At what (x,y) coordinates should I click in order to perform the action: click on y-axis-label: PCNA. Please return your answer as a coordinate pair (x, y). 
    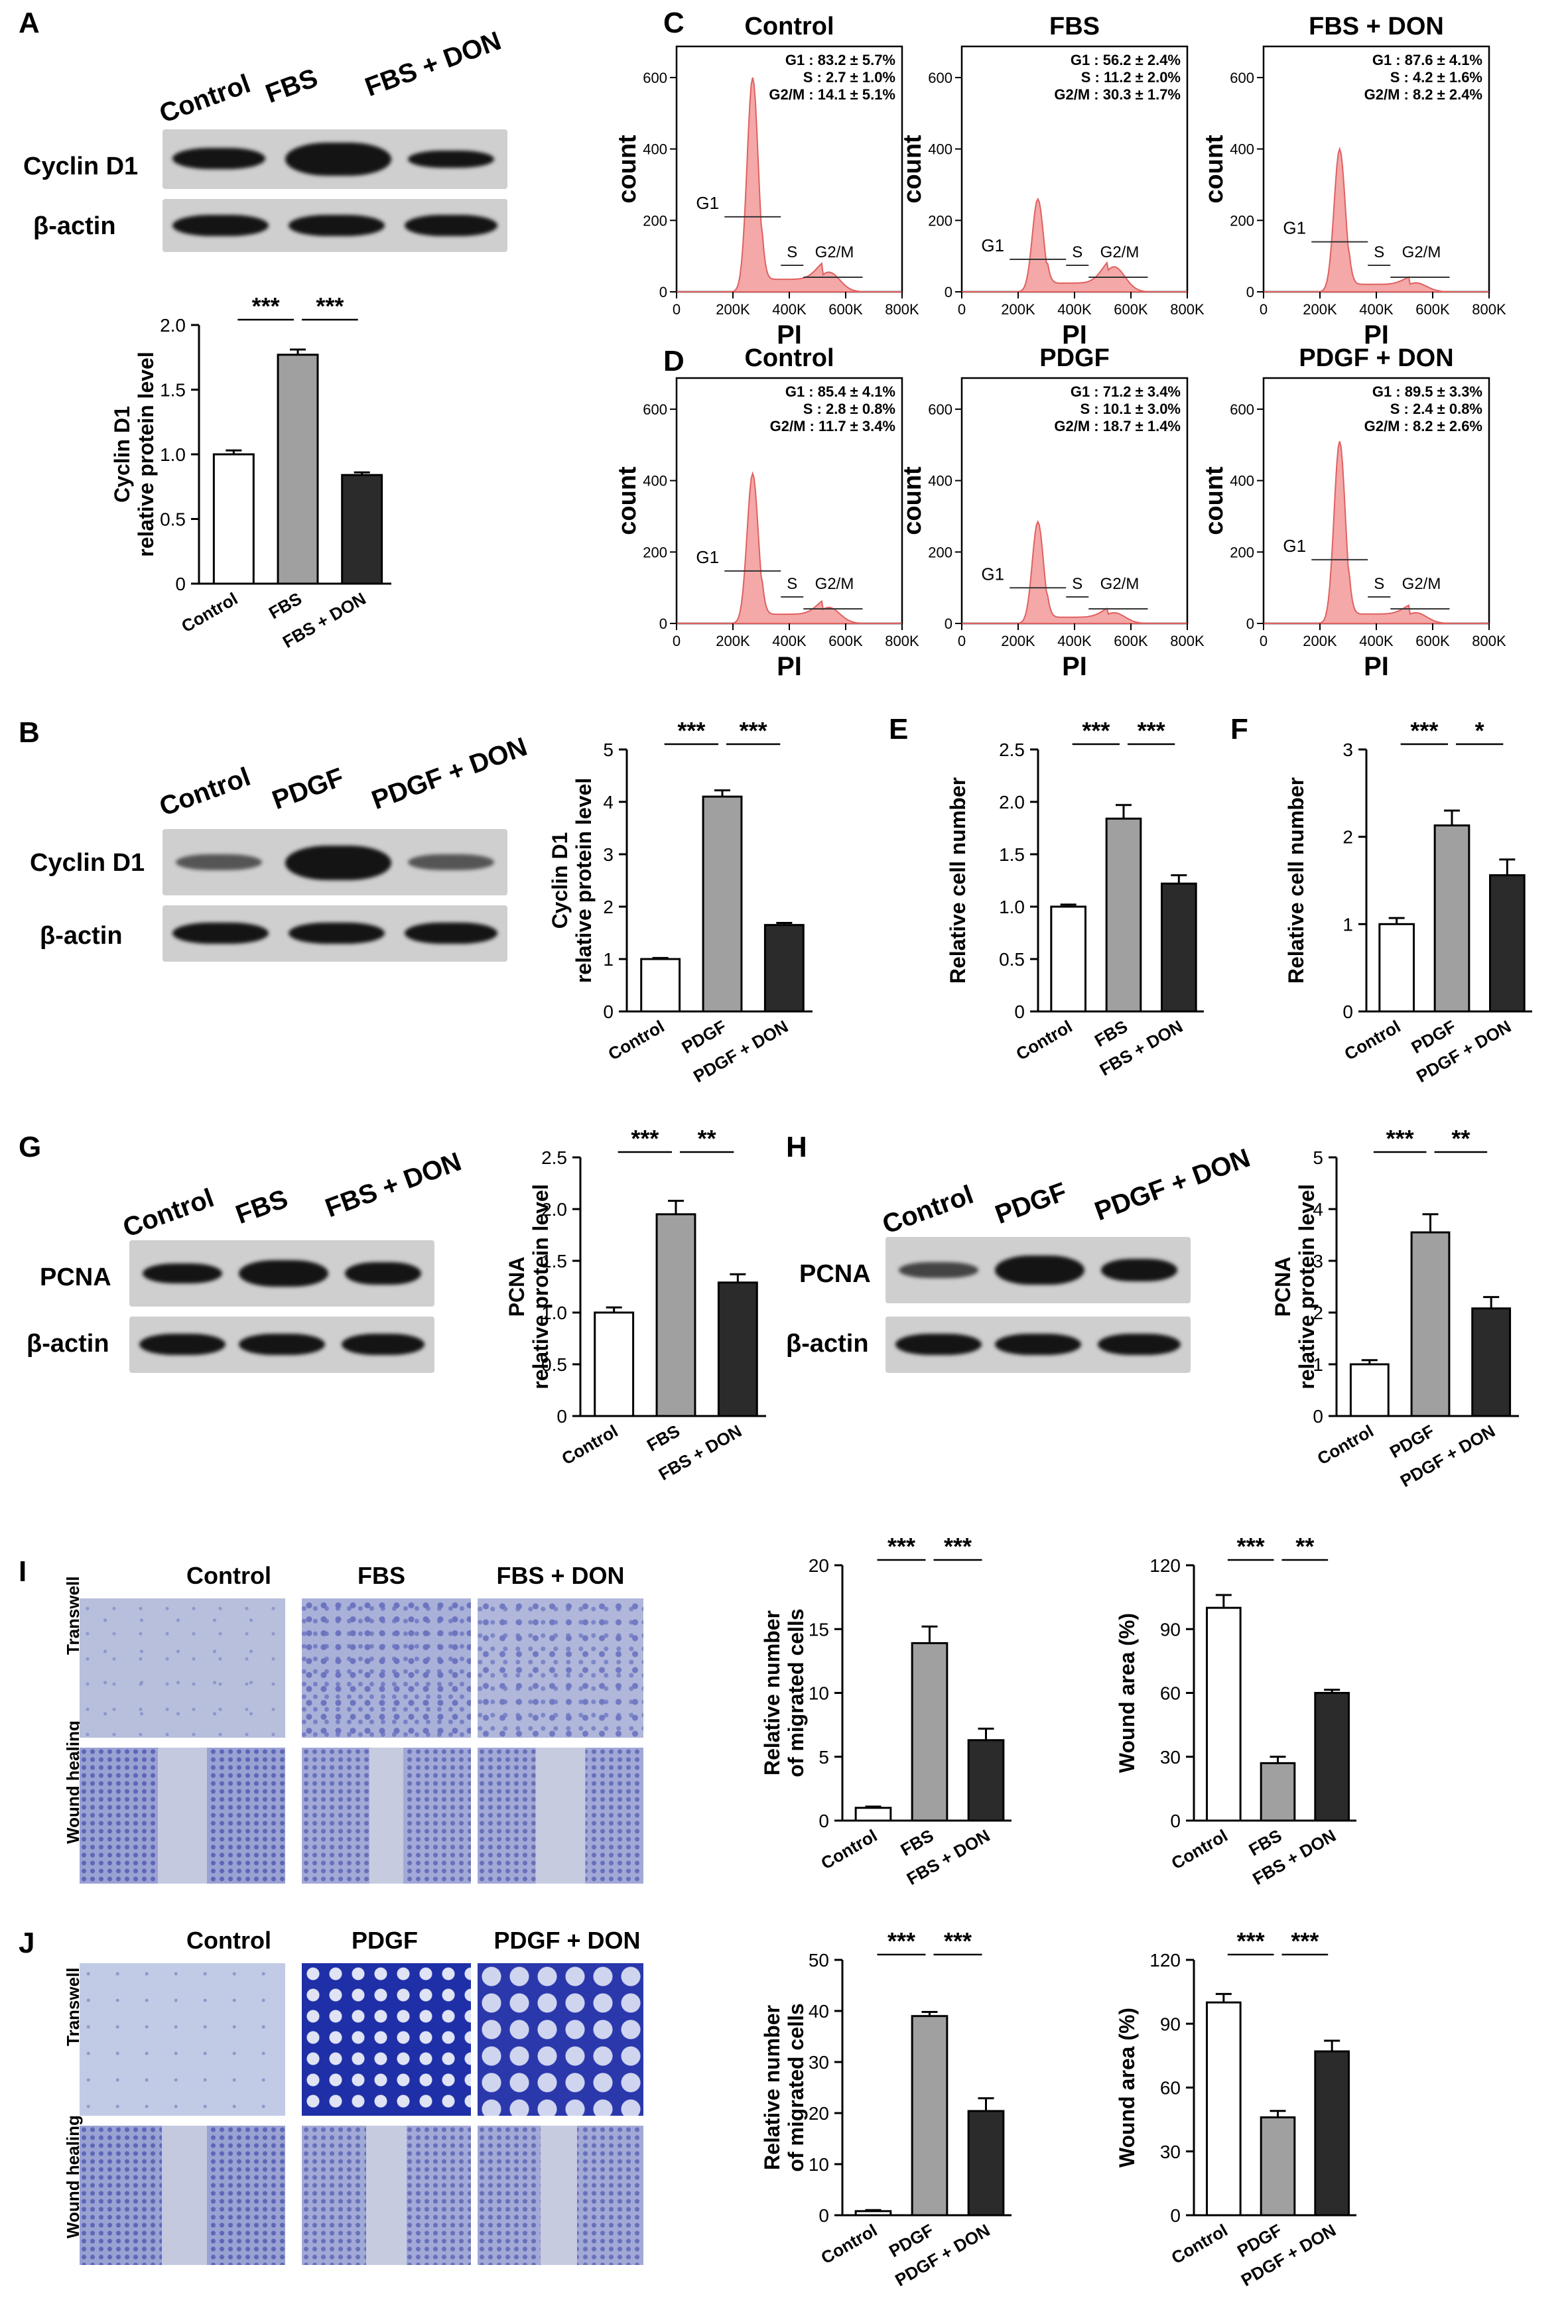
    Looking at the image, I should click on (1283, 1287).